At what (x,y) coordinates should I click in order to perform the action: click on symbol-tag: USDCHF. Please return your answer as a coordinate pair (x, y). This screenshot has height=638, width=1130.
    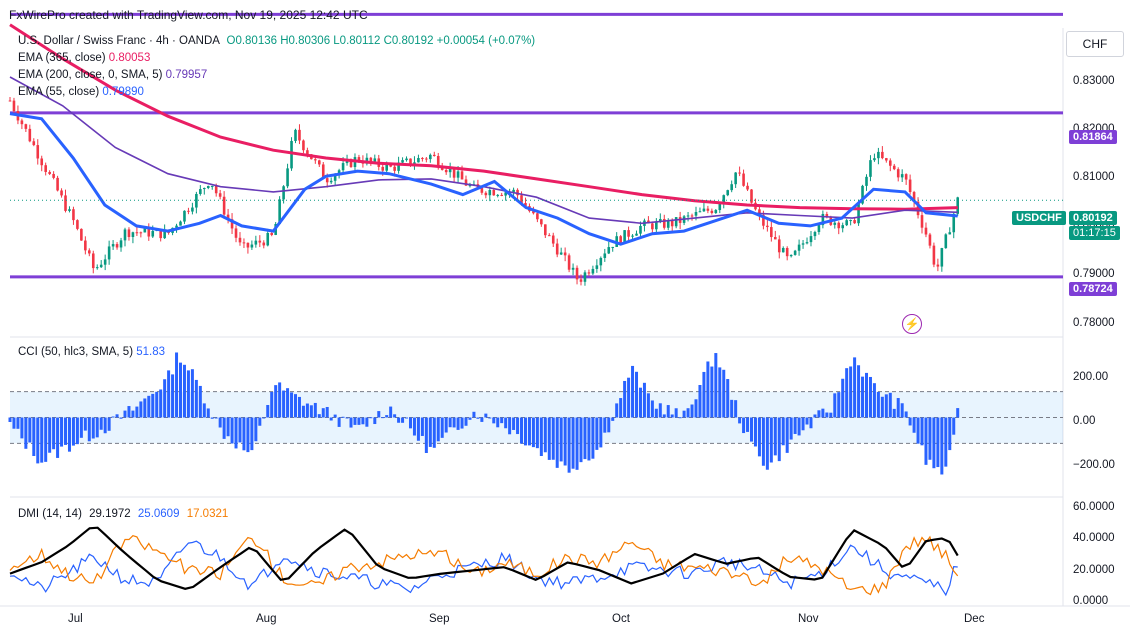
    Looking at the image, I should click on (1039, 218).